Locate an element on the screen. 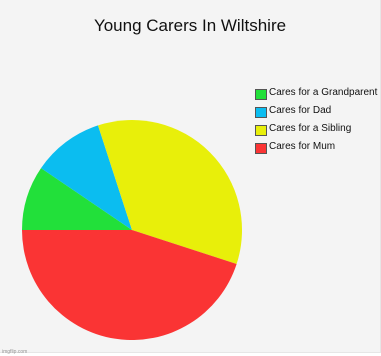  chart-title: Young Carers In Wiltshire is located at coordinates (190, 25).